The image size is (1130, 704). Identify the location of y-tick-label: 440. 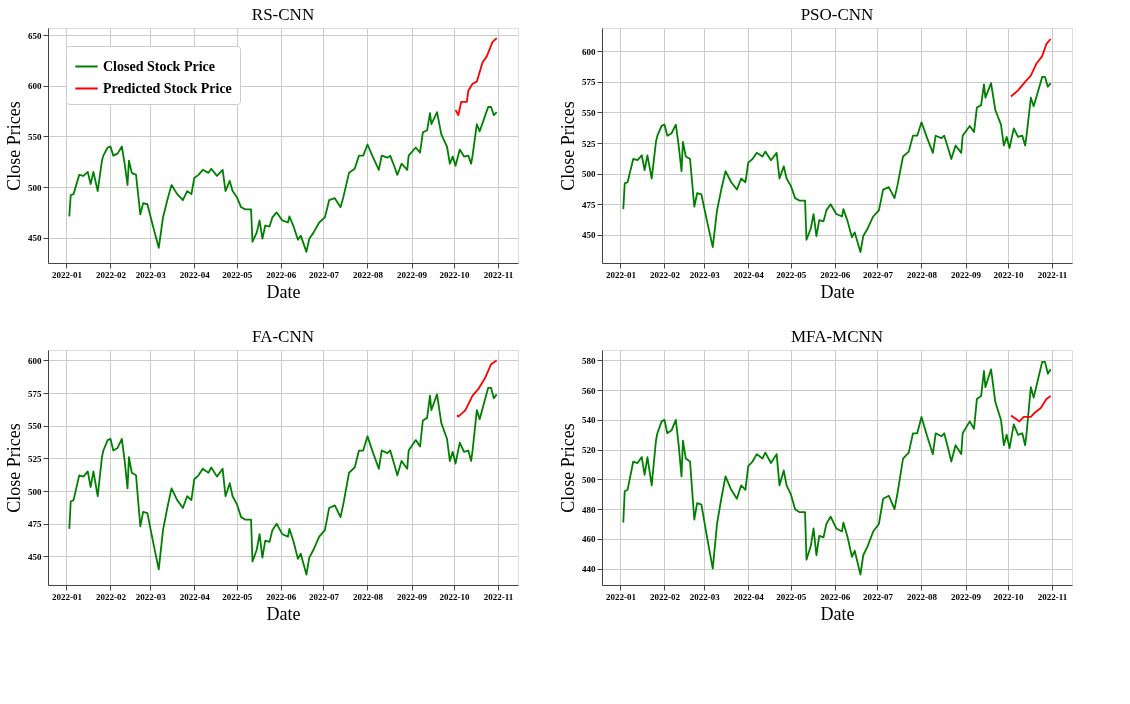
(589, 569).